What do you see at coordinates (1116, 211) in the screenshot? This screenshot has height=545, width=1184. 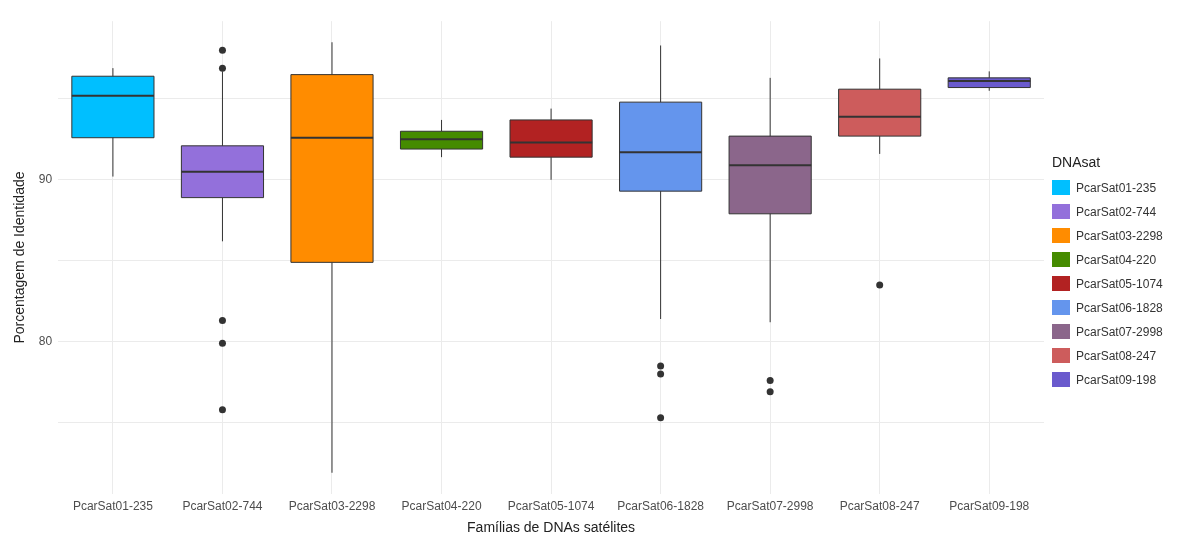 I see `legend-label: PcarSat02-744` at bounding box center [1116, 211].